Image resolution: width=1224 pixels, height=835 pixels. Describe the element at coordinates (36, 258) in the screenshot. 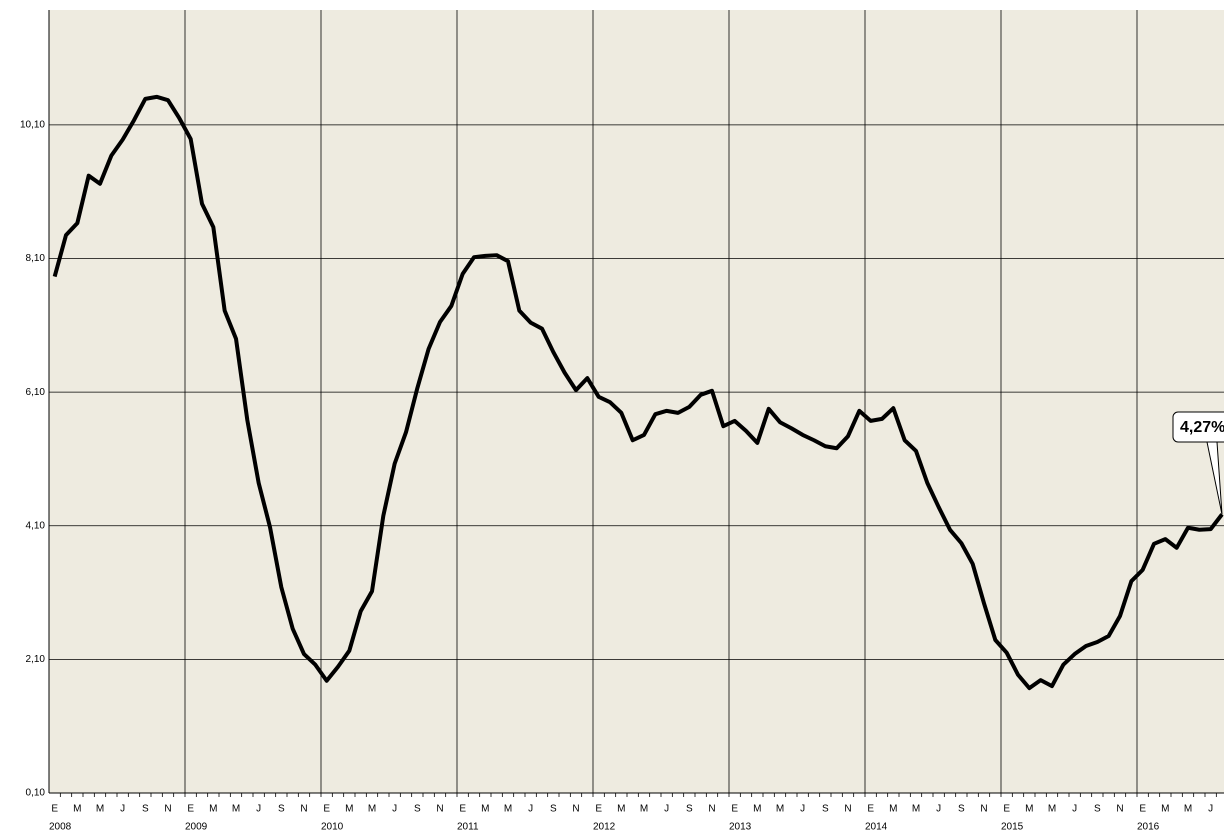

I see `y-tick-label: 8,10` at that location.